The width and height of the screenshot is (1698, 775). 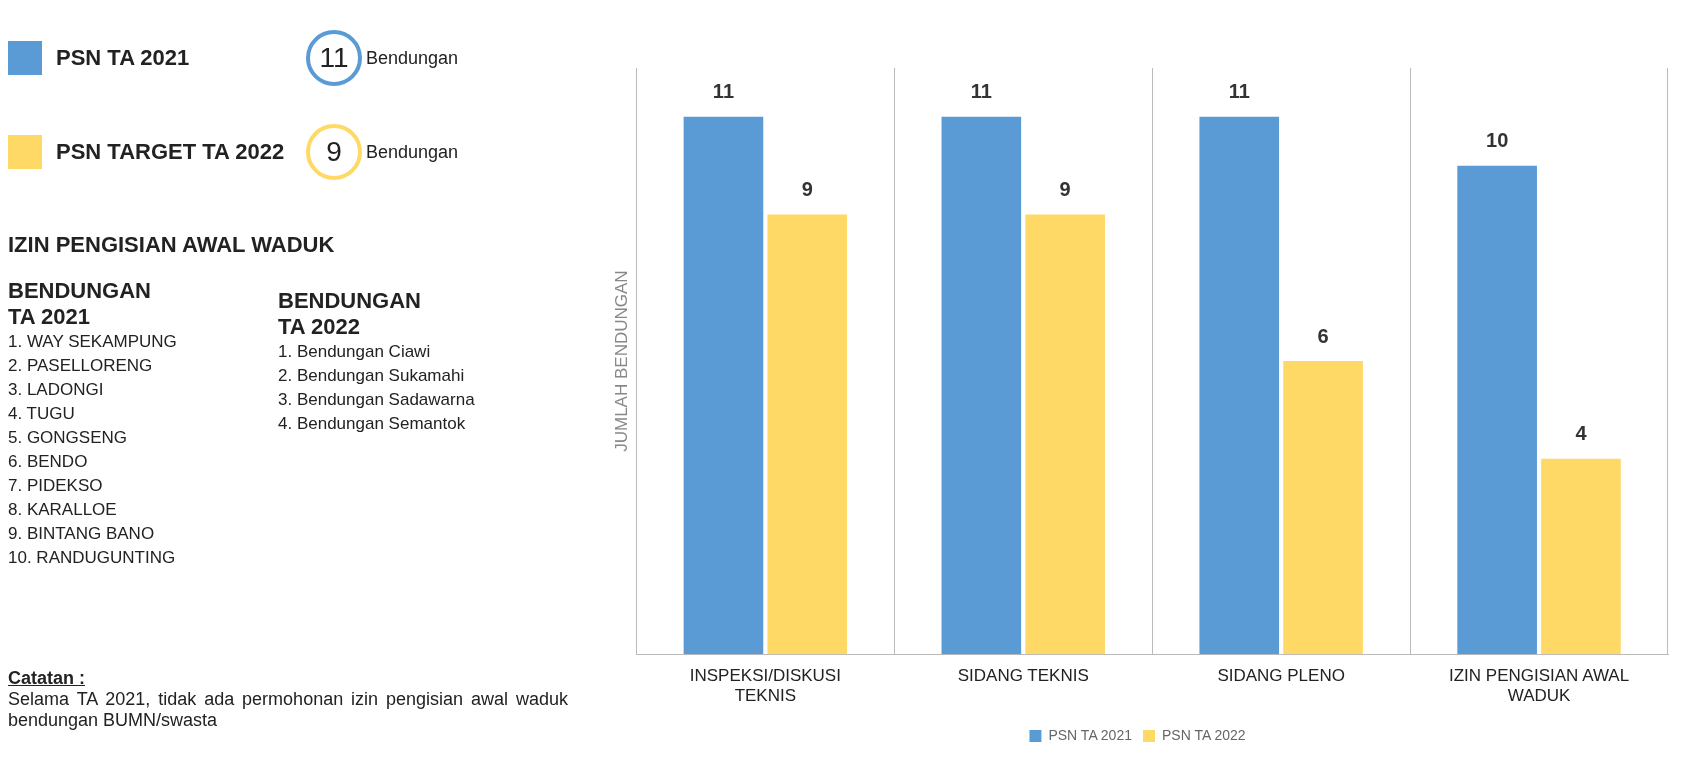 I want to click on y-axis-title: JUMLAH BENDUNGAN, so click(x=621, y=361).